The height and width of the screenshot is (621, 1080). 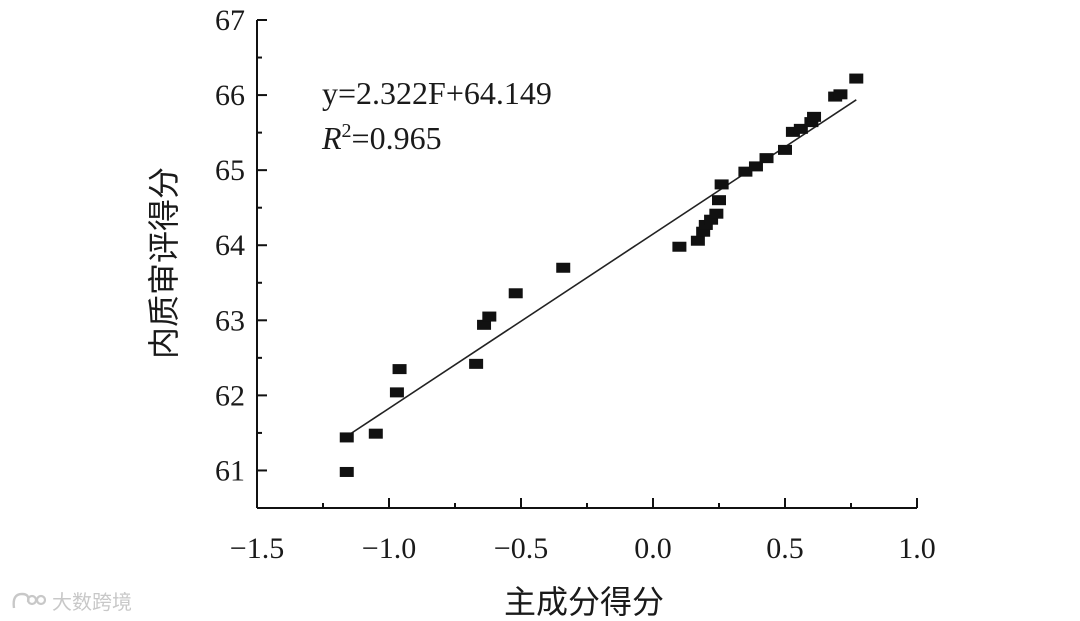 I want to click on r-squared-superscript: 2, so click(x=347, y=131).